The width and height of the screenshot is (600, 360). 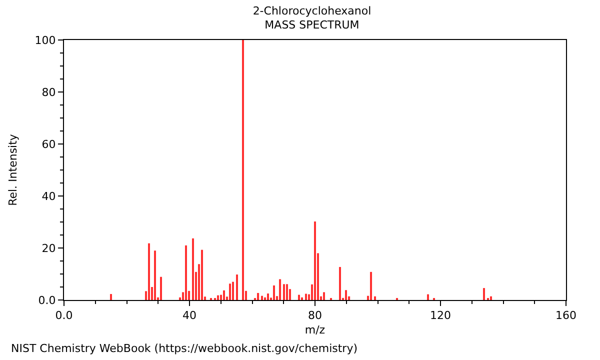 I want to click on y-tick-label: 60, so click(x=49, y=144).